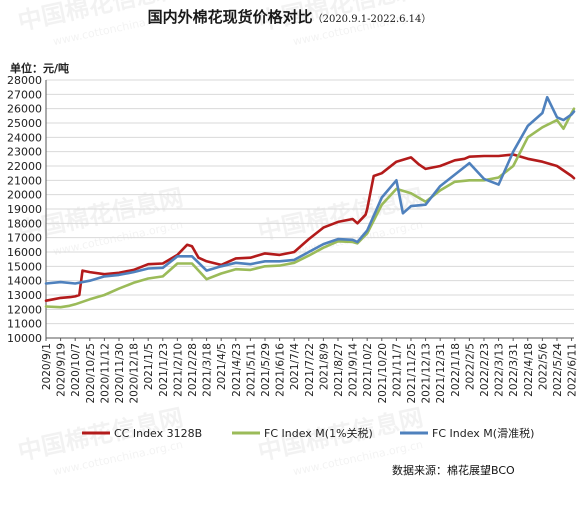 The image size is (579, 522). Describe the element at coordinates (339, 370) in the screenshot. I see `x-tick-label: 2021/8/27` at that location.